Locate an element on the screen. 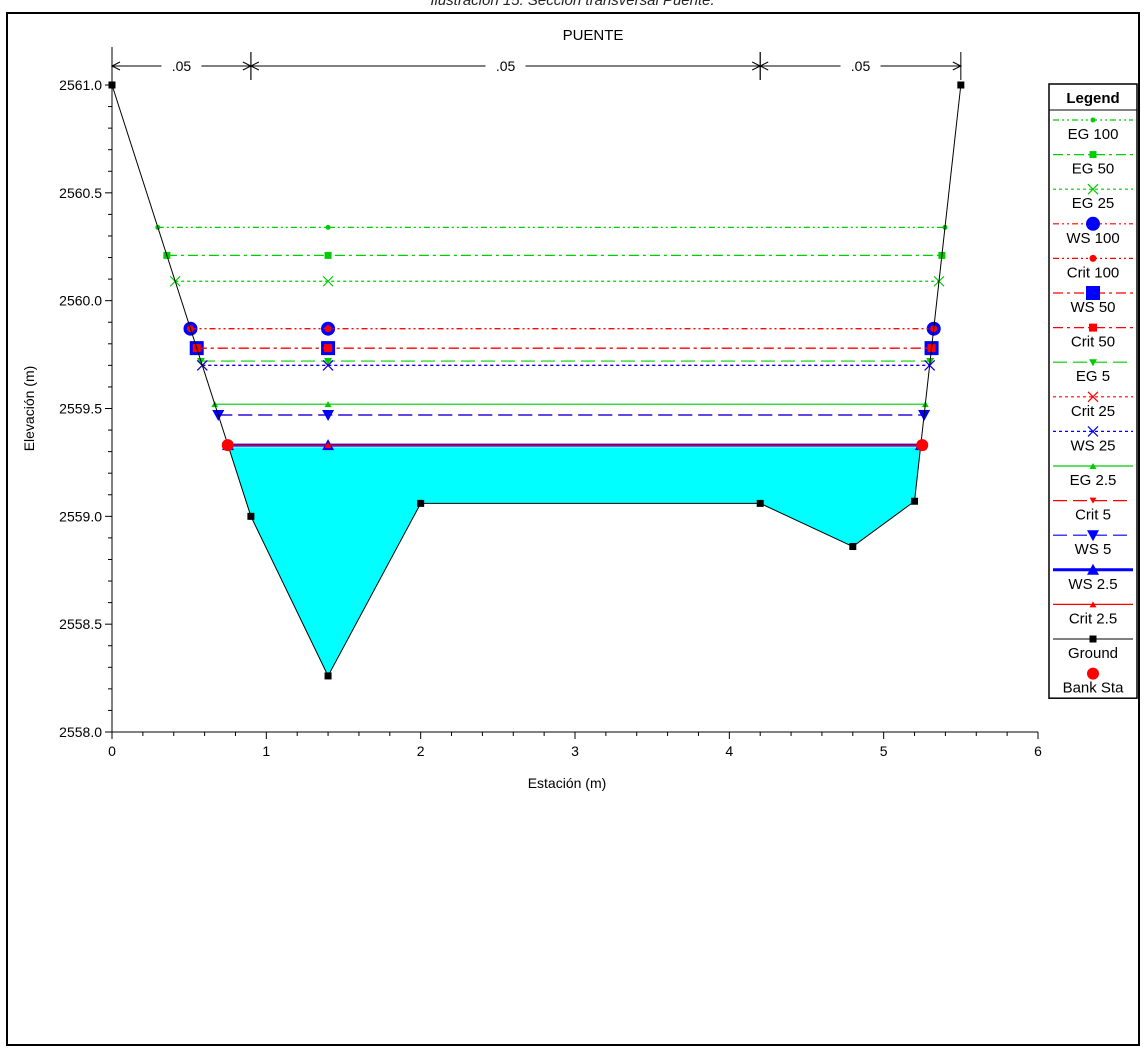 The width and height of the screenshot is (1145, 1049). legend-entry-label: Crit 50 is located at coordinates (1093, 342).